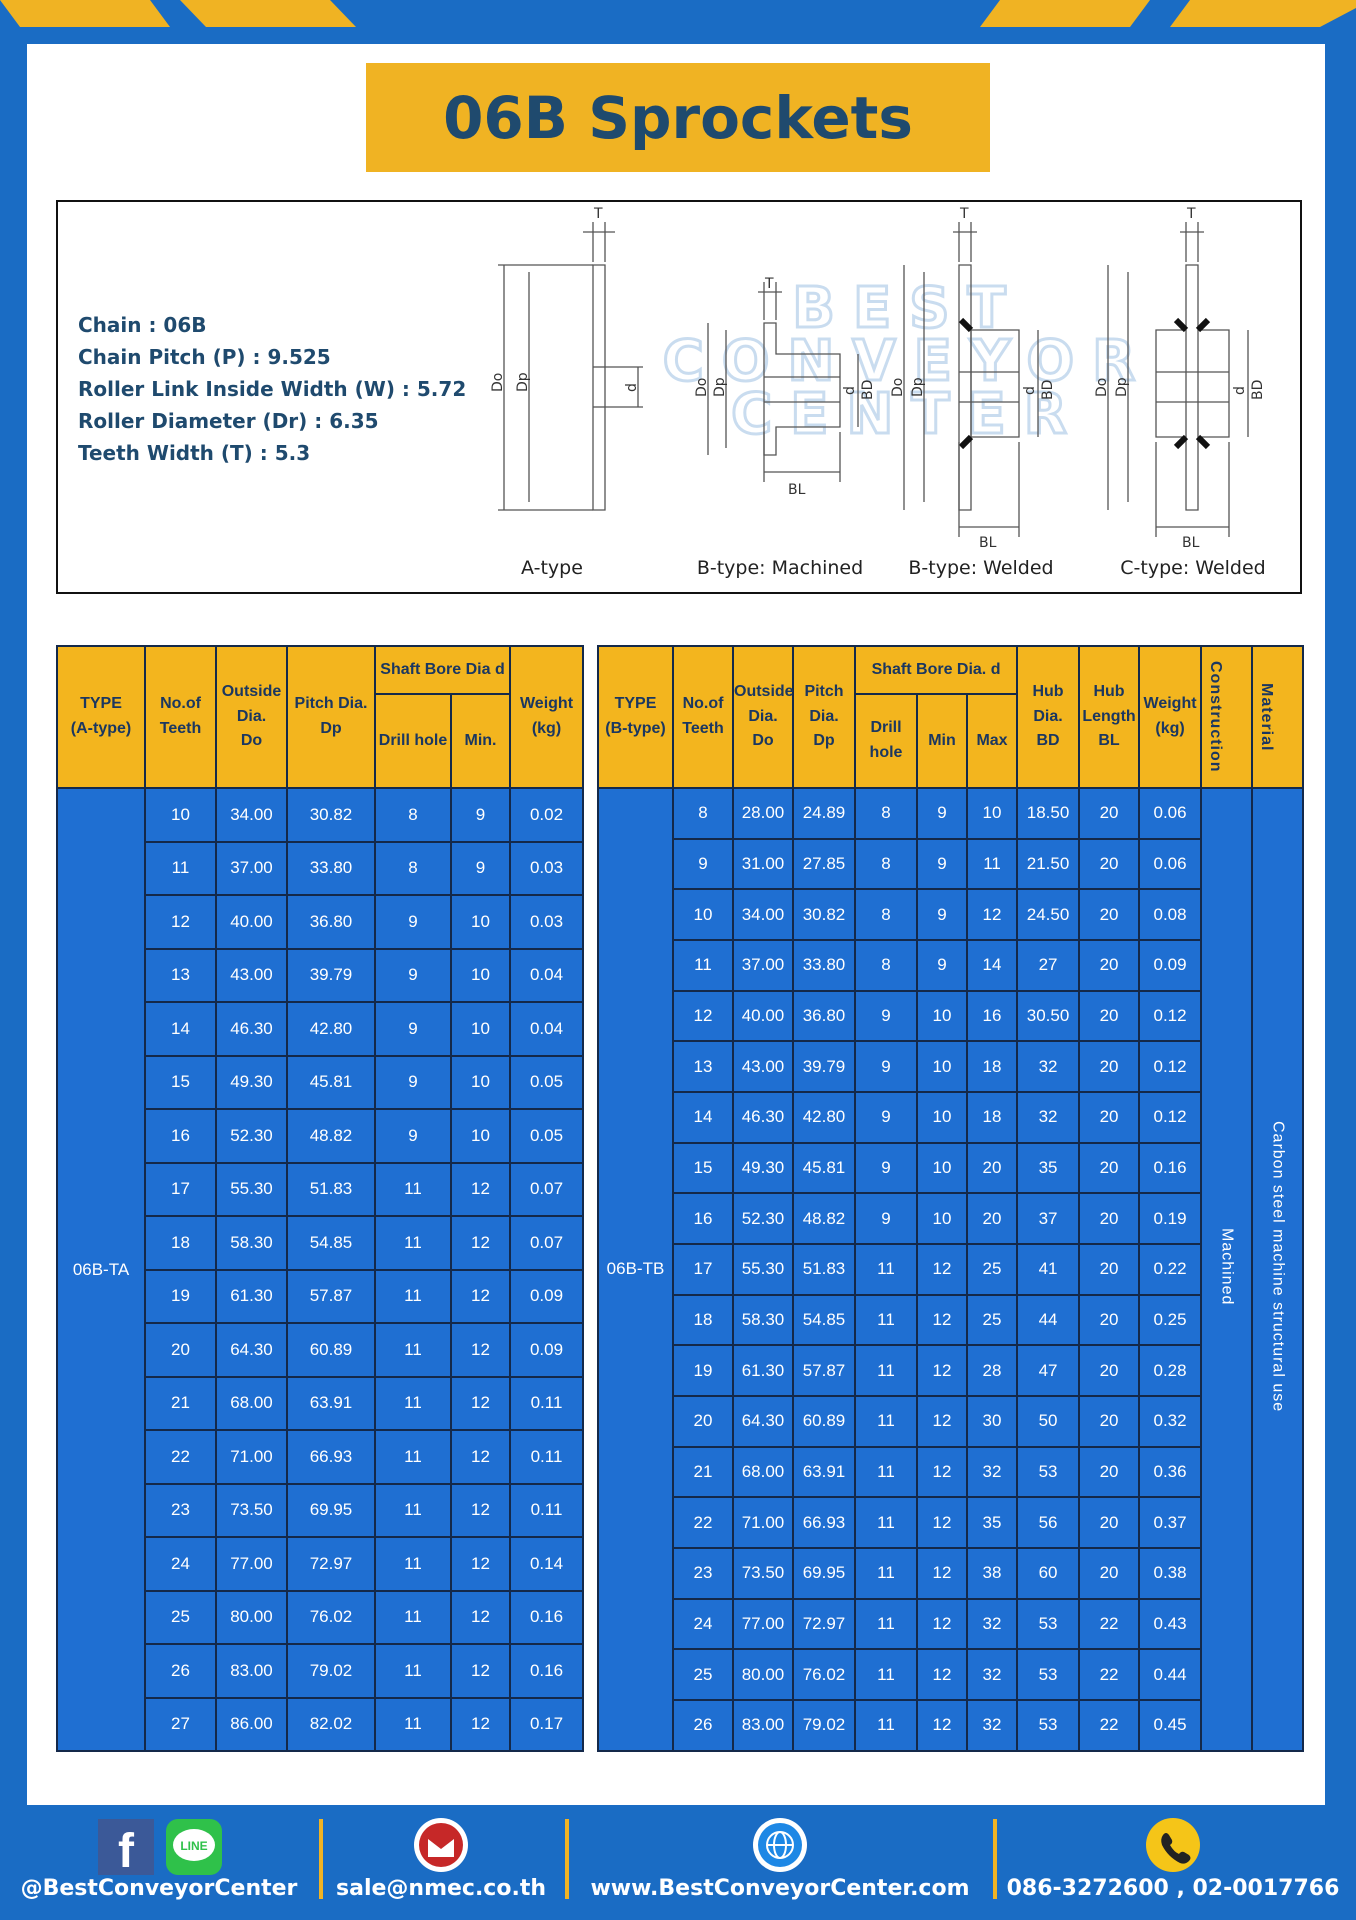 The width and height of the screenshot is (1356, 1920). Describe the element at coordinates (780, 1888) in the screenshot. I see `footer-website: www.BestConveyorCenter.com` at that location.